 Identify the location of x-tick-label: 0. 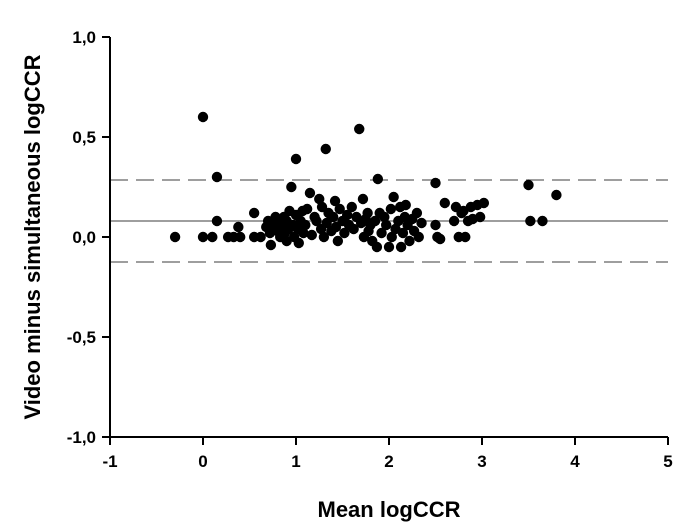
(202, 461).